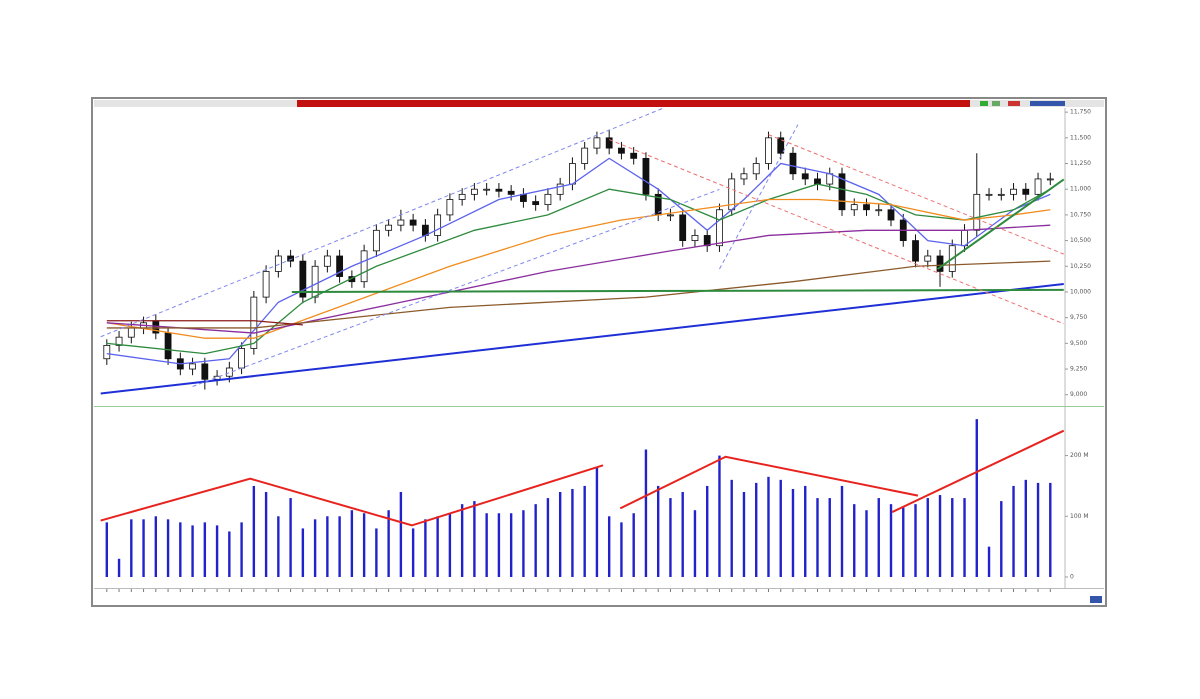  What do you see at coordinates (1096, 599) in the screenshot?
I see `scroll-button` at bounding box center [1096, 599].